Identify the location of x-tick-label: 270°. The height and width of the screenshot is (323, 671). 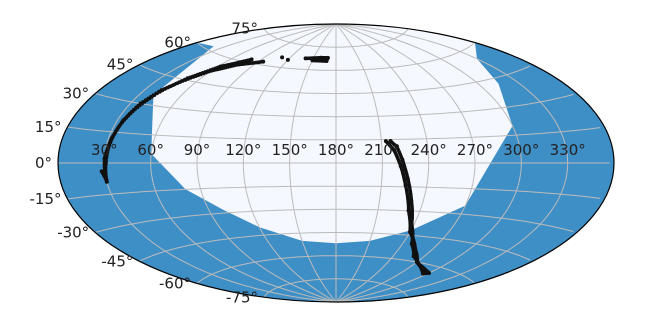
(475, 150).